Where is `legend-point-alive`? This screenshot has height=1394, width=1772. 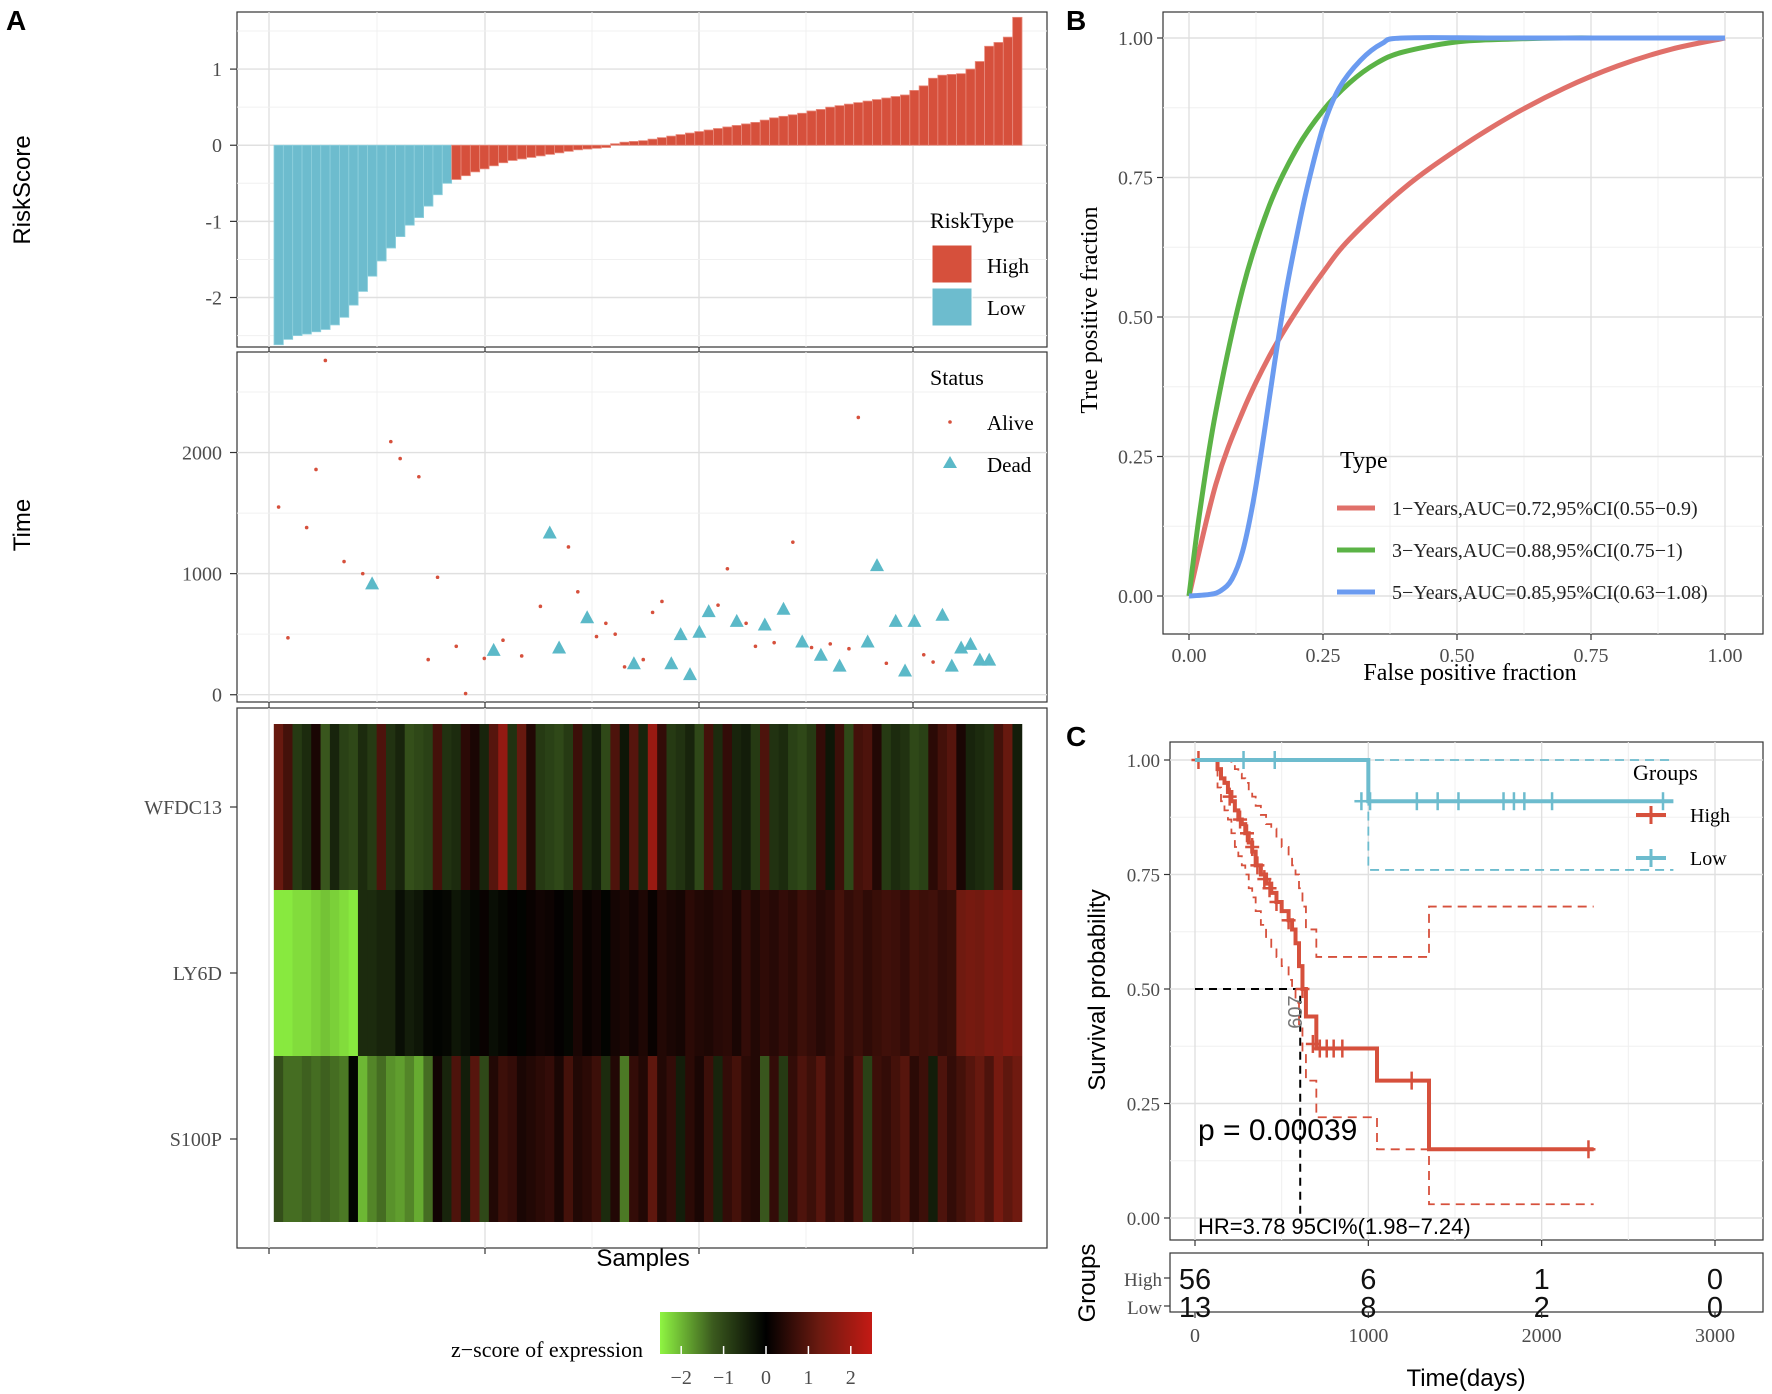 legend-point-alive is located at coordinates (950, 422).